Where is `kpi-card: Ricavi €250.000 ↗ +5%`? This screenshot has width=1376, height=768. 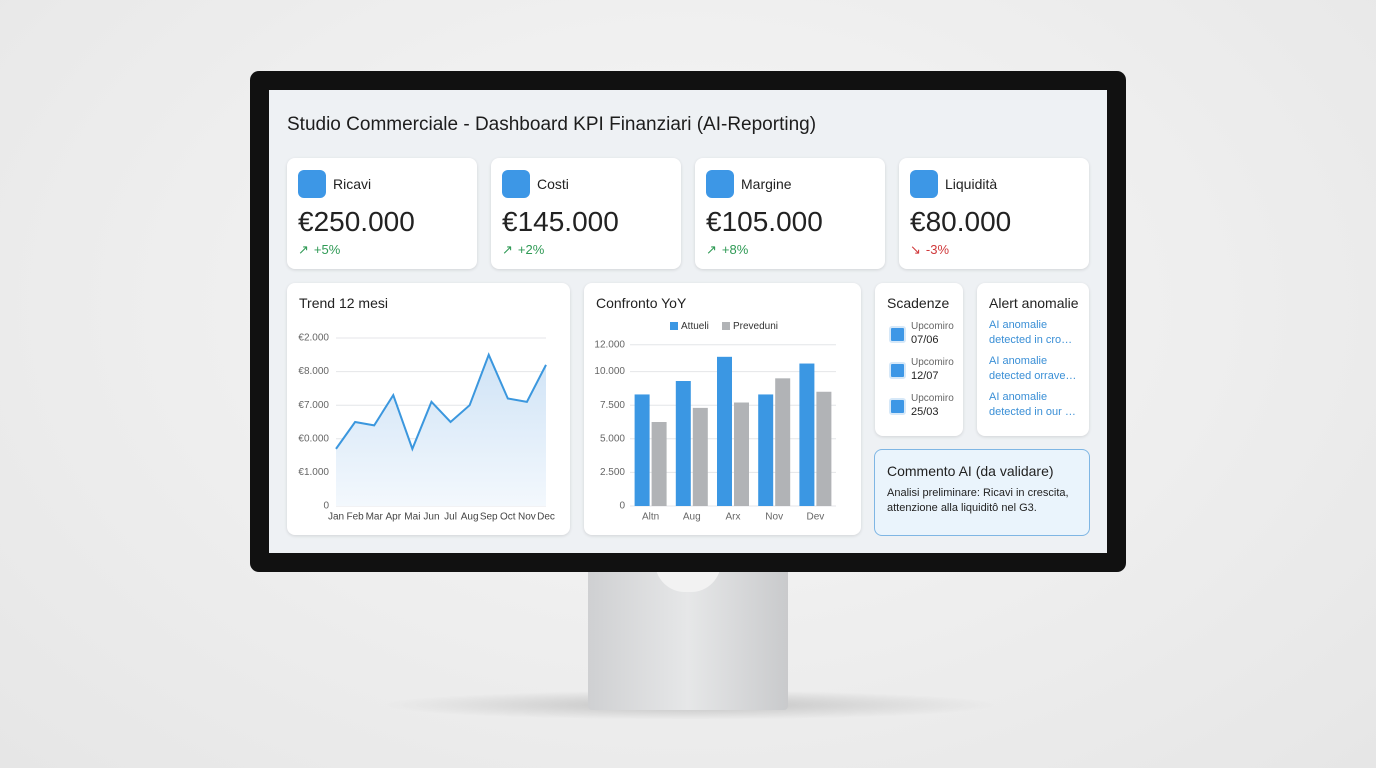
kpi-card: Ricavi €250.000 ↗ +5% is located at coordinates (382, 213).